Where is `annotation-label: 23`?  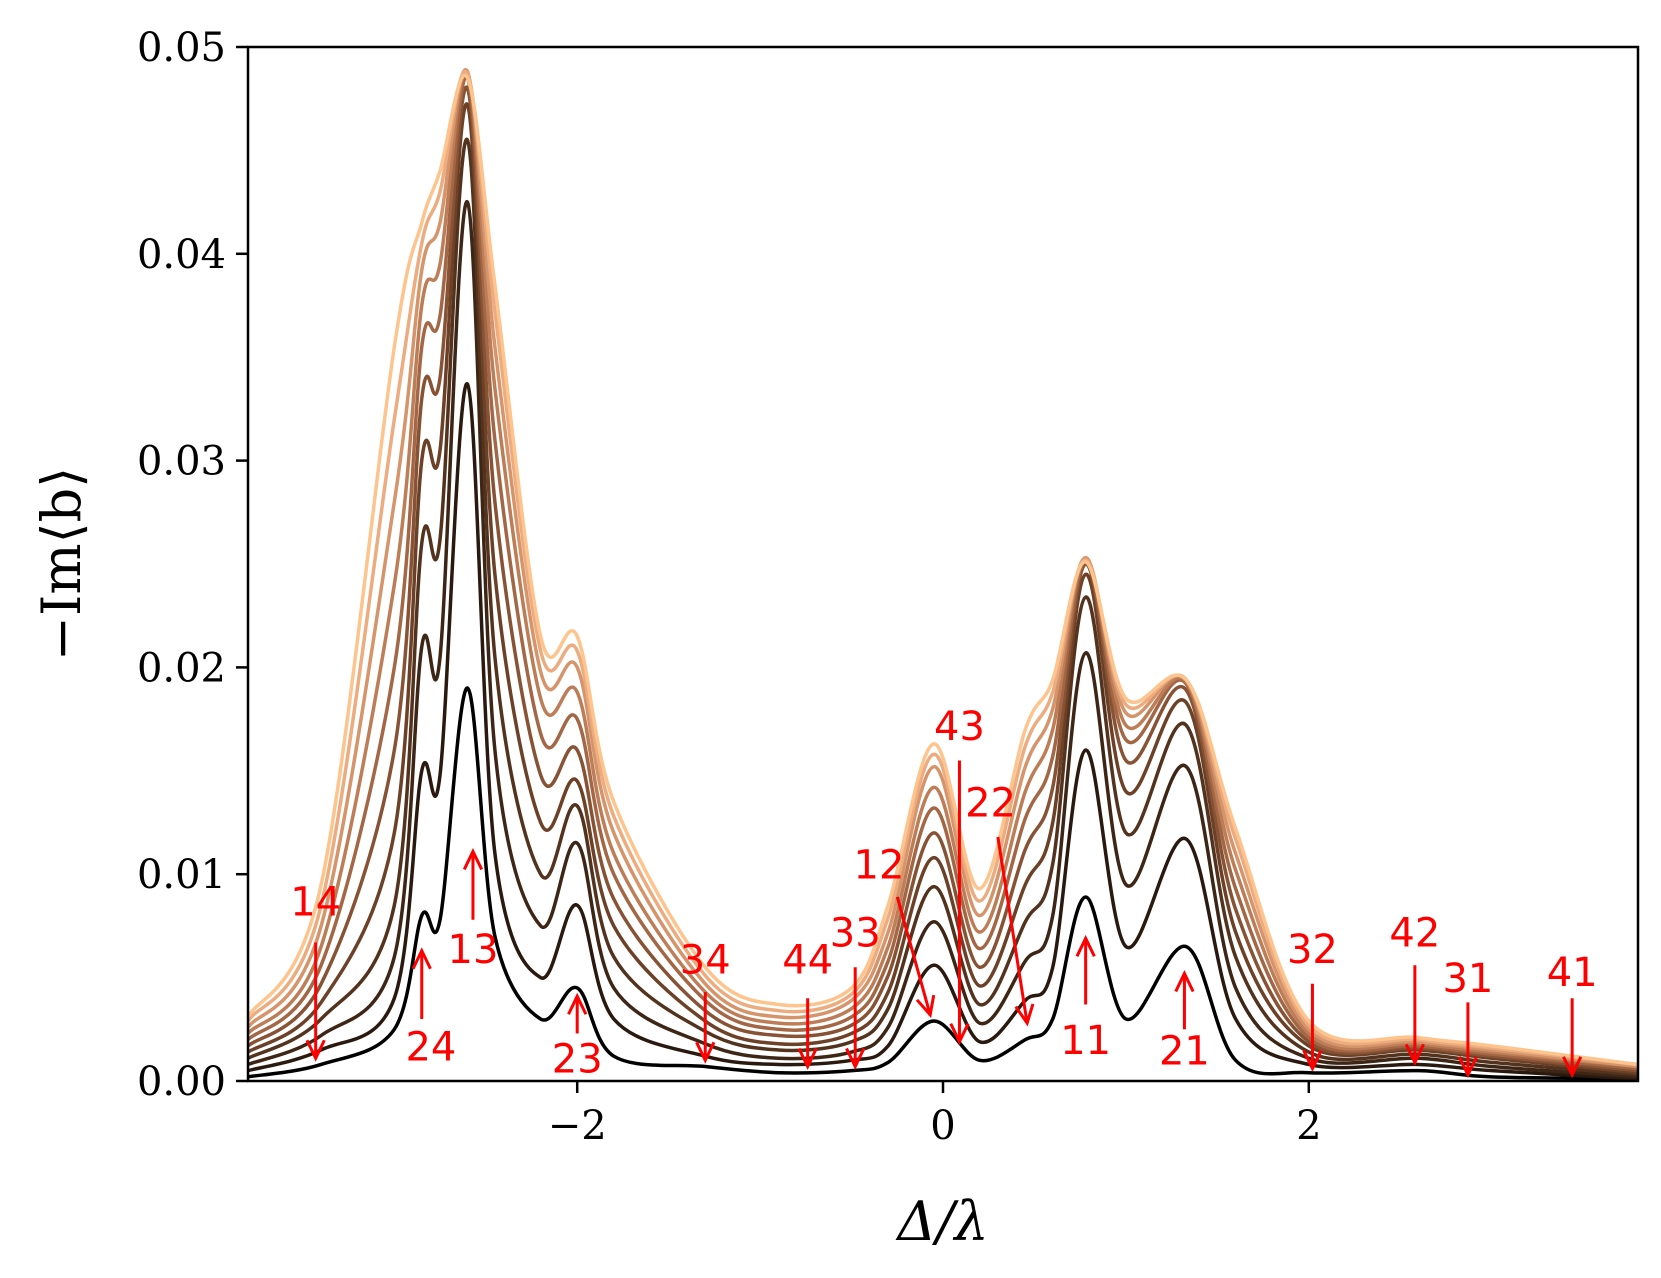 annotation-label: 23 is located at coordinates (577, 1060).